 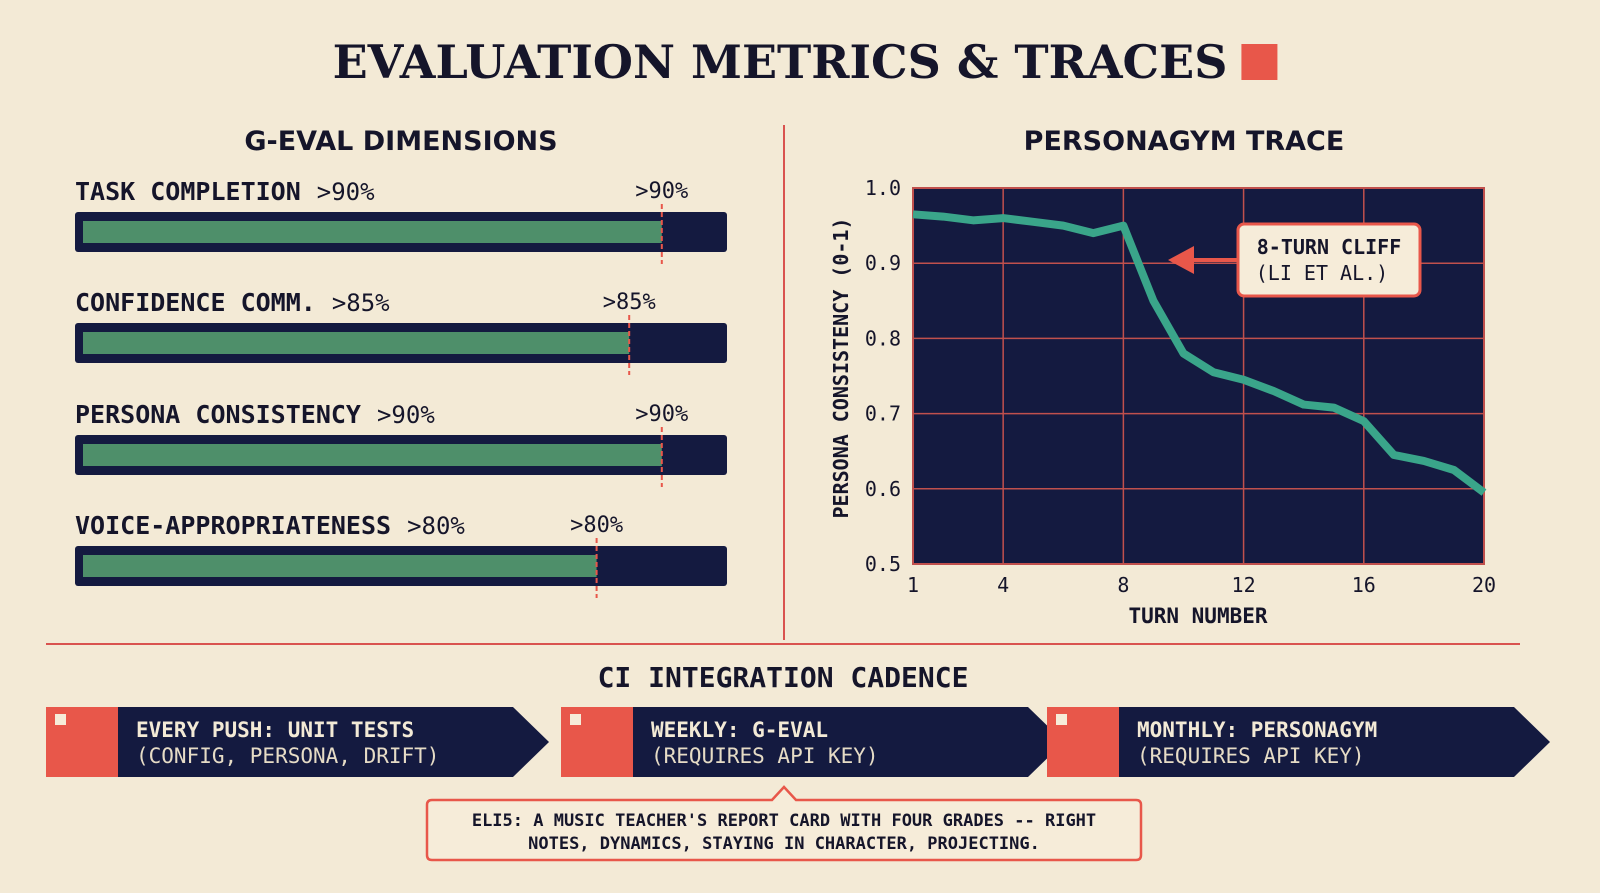 I want to click on step-title: EVERY PUSH: UNIT TESTS, so click(x=275, y=730).